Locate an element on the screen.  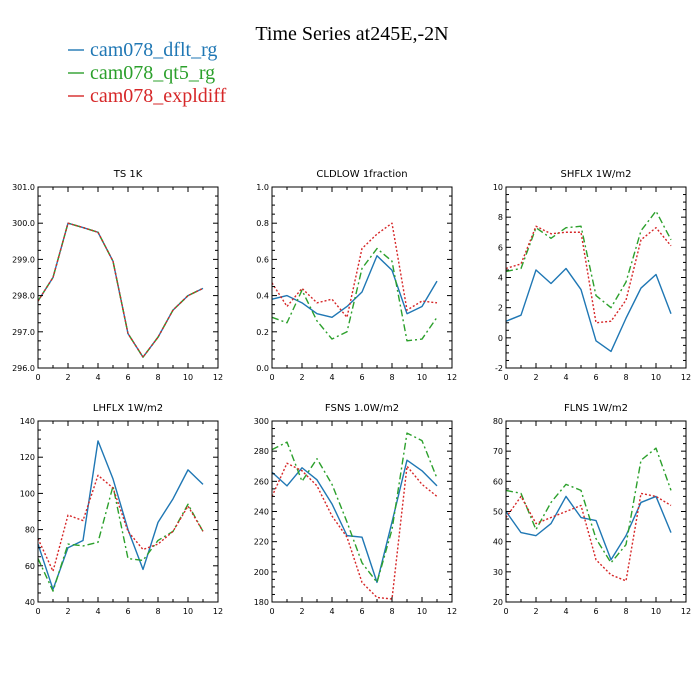
y-tick-label: 1.0 is located at coordinates (262, 187).